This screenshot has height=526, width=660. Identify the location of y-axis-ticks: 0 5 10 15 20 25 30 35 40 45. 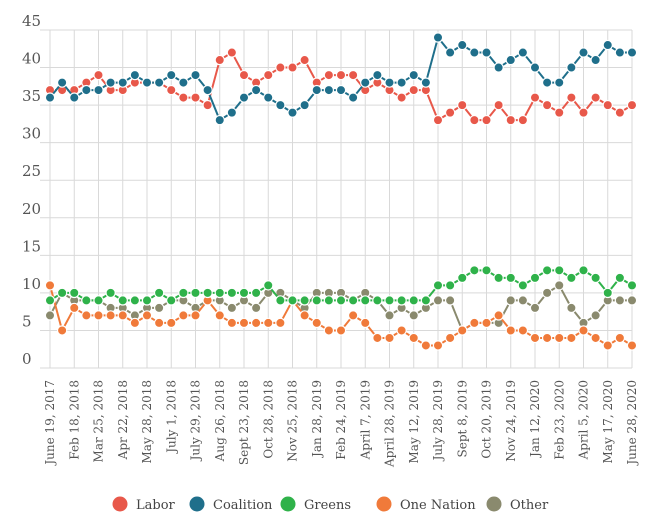
(31, 190).